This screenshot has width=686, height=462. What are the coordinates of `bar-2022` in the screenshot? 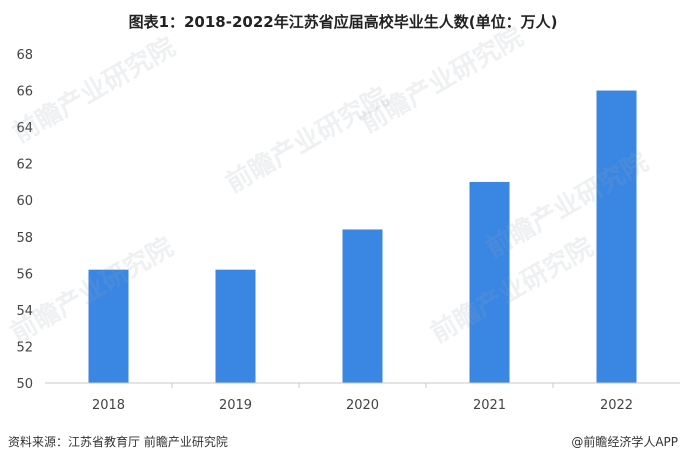 It's located at (616, 237).